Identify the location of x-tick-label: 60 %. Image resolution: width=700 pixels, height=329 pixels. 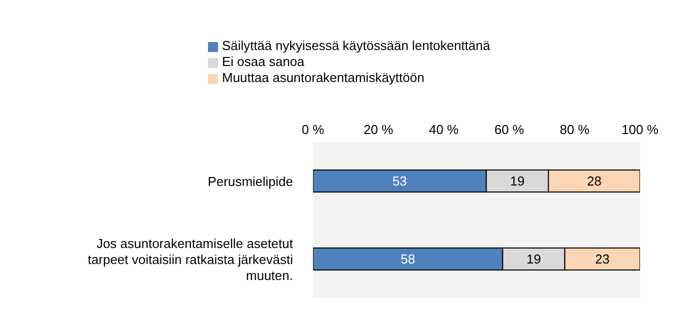
(509, 129).